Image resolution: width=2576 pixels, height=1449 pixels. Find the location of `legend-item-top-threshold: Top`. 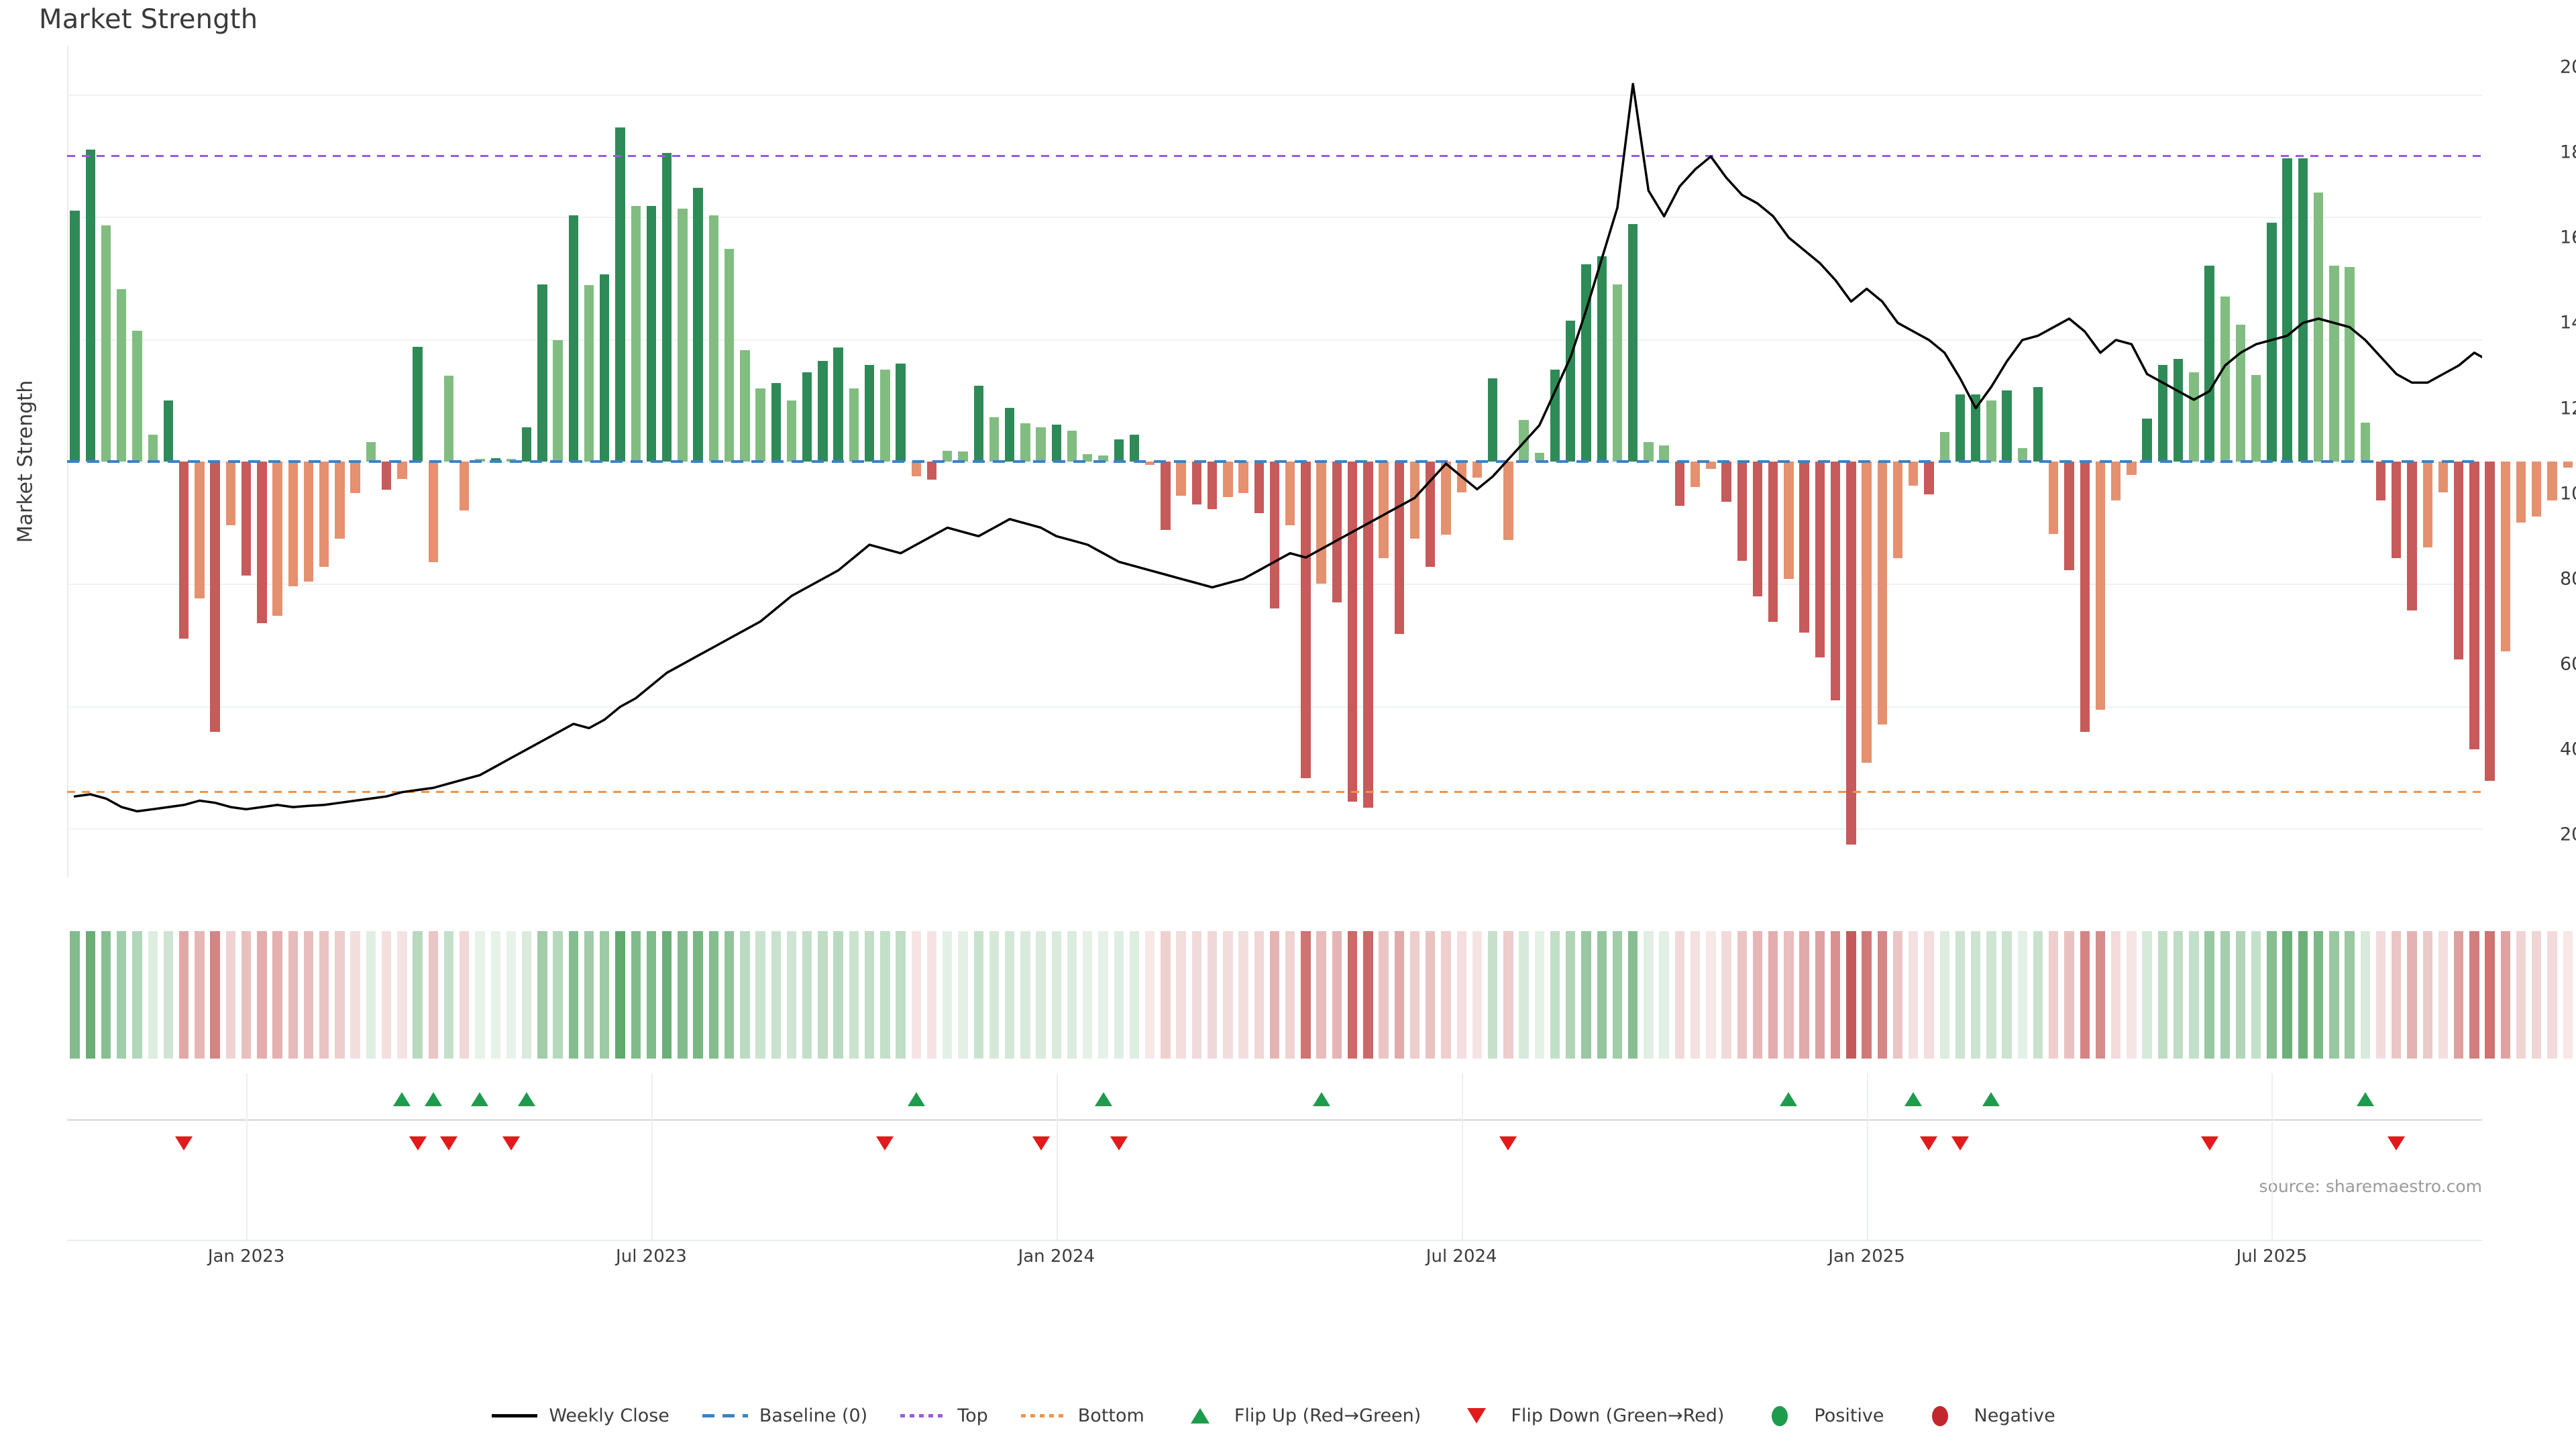

legend-item-top-threshold: Top is located at coordinates (943, 1415).